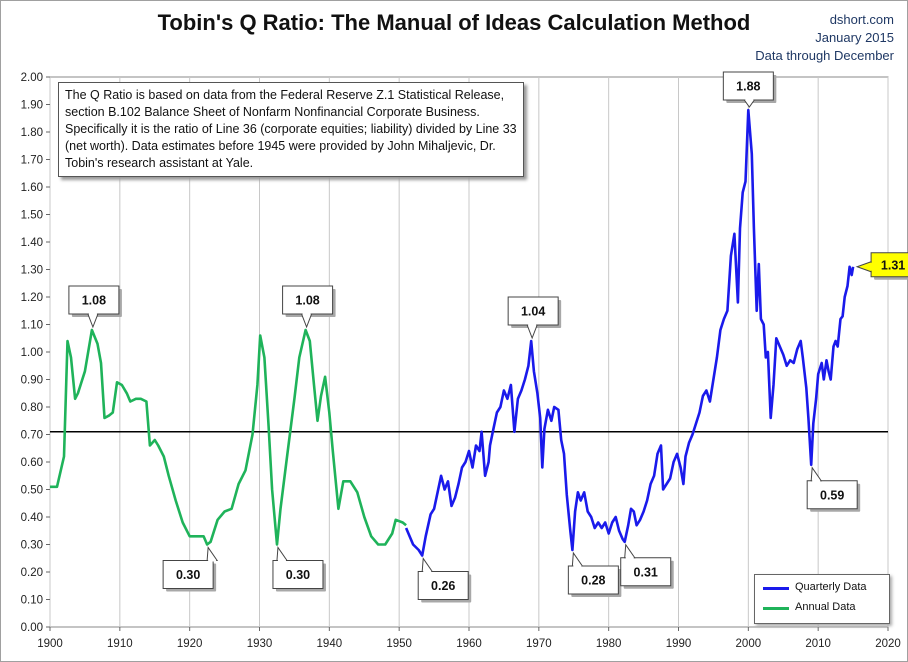 The height and width of the screenshot is (662, 908). Describe the element at coordinates (32, 463) in the screenshot. I see `y-tick-label: 0.60` at that location.